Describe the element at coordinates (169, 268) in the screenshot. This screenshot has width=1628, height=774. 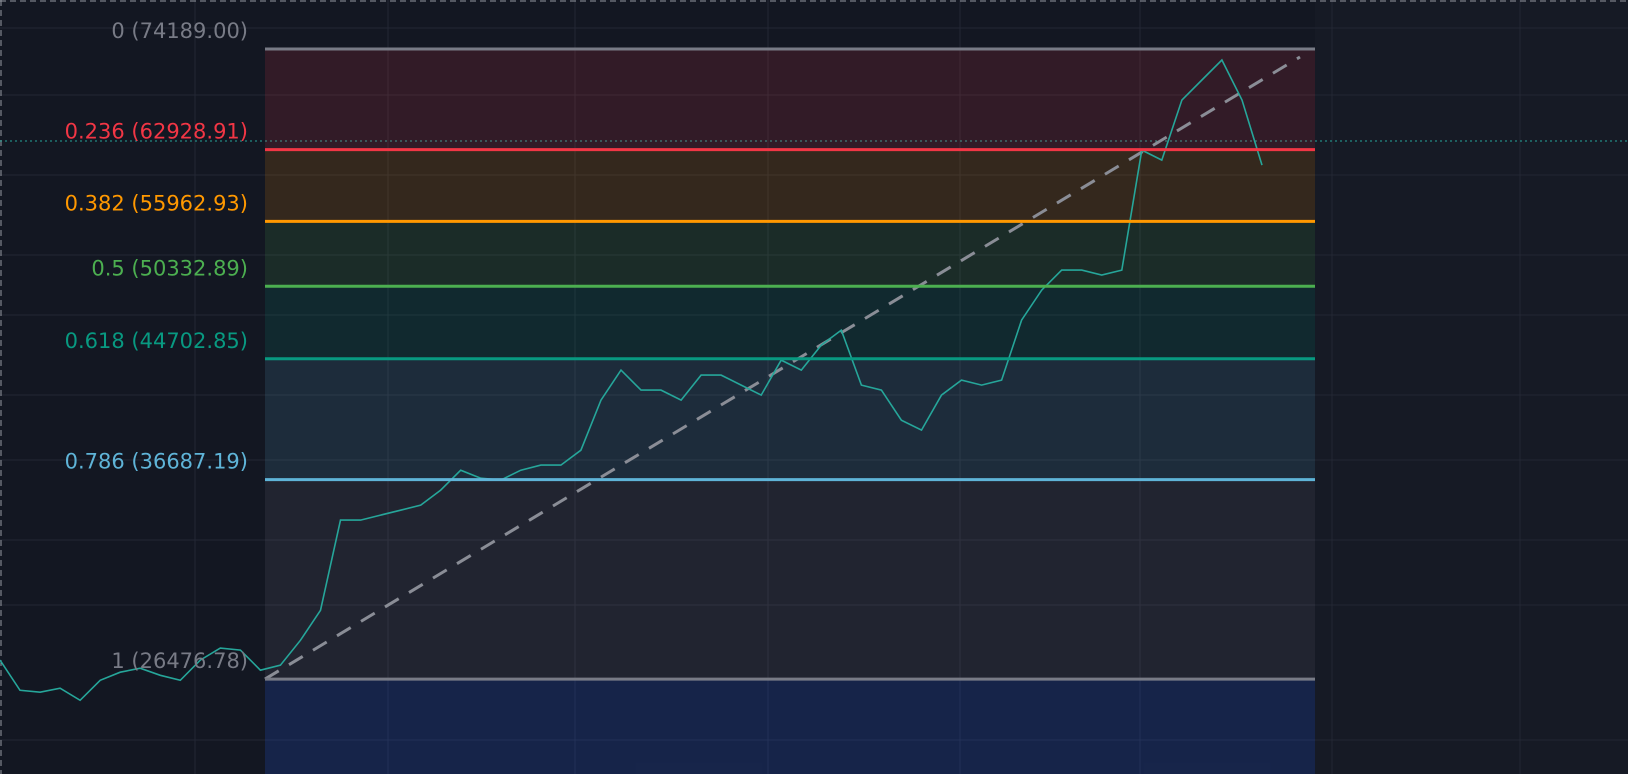
I see `fib-level-label: 0.5 (50332.89)` at that location.